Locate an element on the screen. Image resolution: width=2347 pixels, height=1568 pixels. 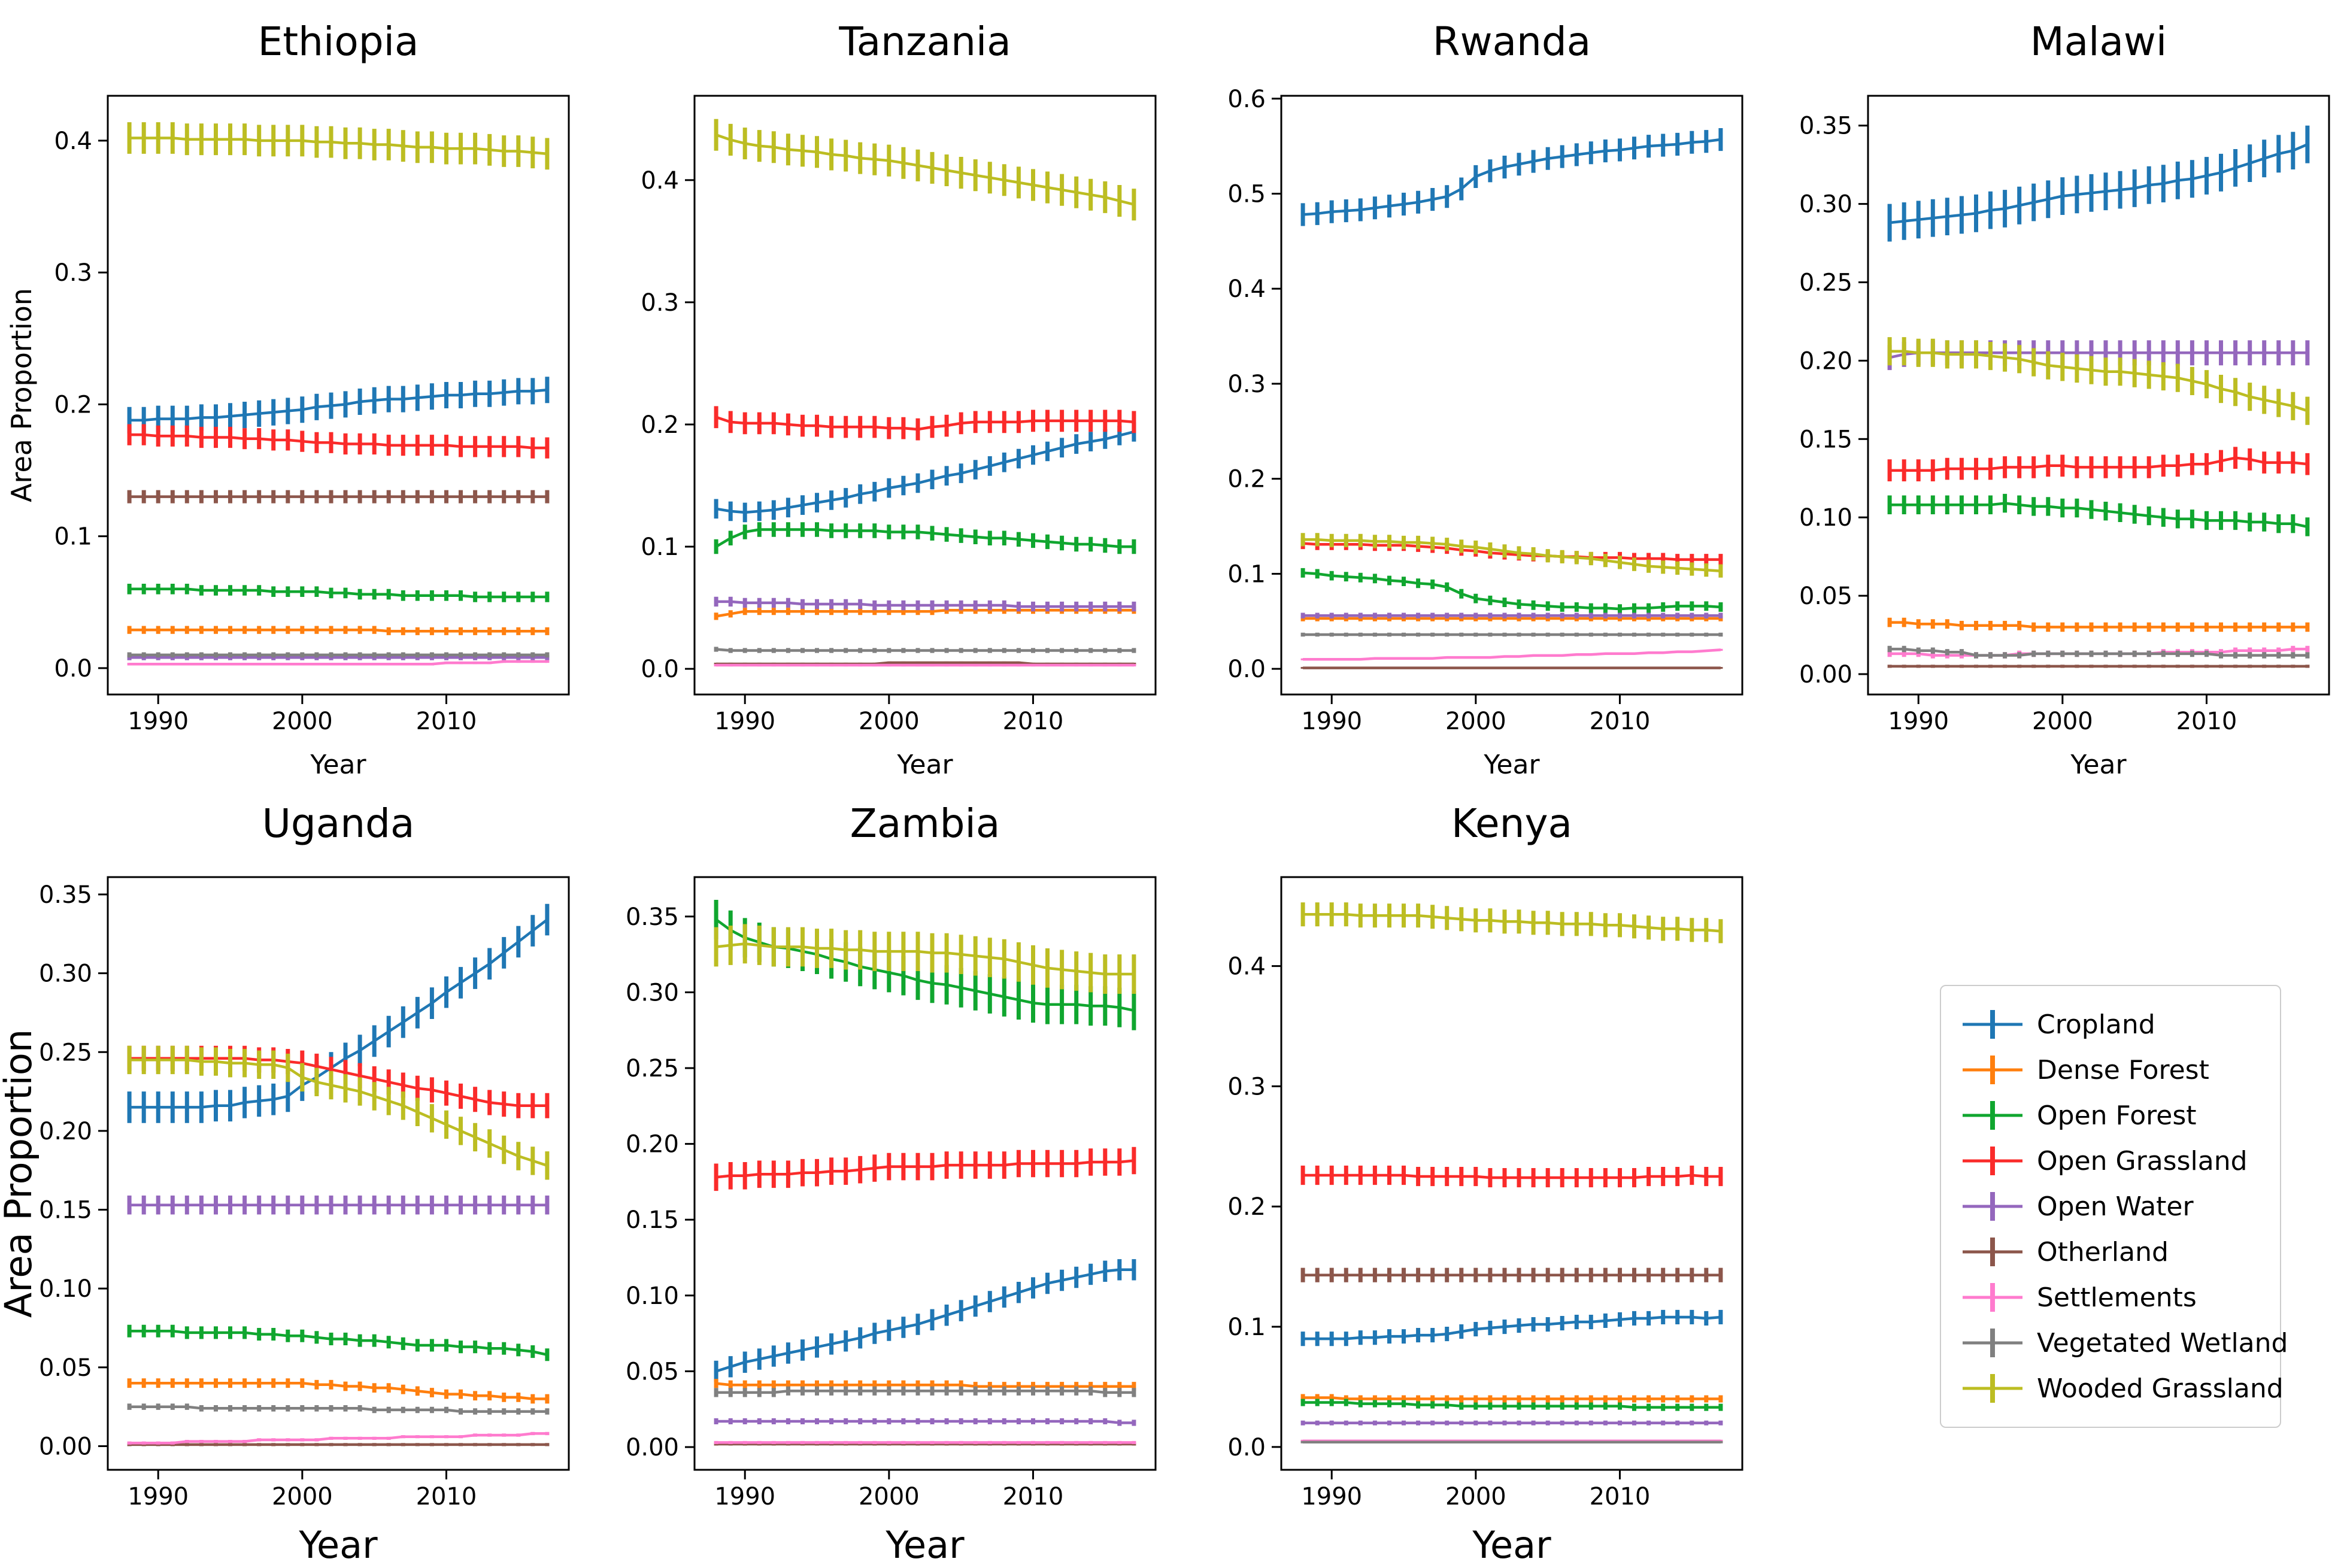
legend-label: Vegetated Wetland is located at coordinates (2162, 1342).